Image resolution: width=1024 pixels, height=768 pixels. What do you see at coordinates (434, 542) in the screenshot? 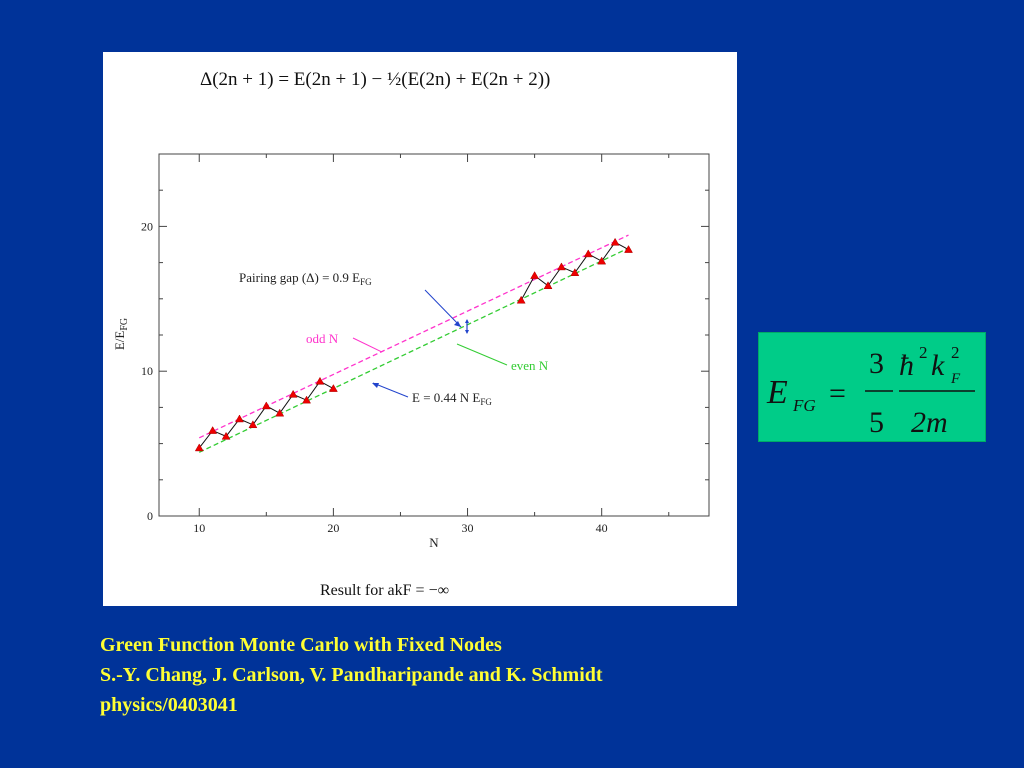
I see `x-axis-label: N` at bounding box center [434, 542].